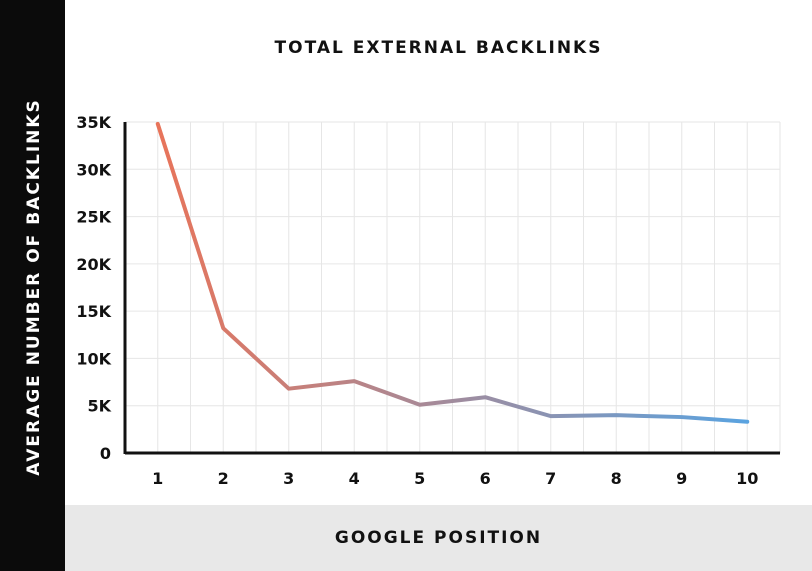 The image size is (812, 571). I want to click on x-tick-label: 1, so click(157, 478).